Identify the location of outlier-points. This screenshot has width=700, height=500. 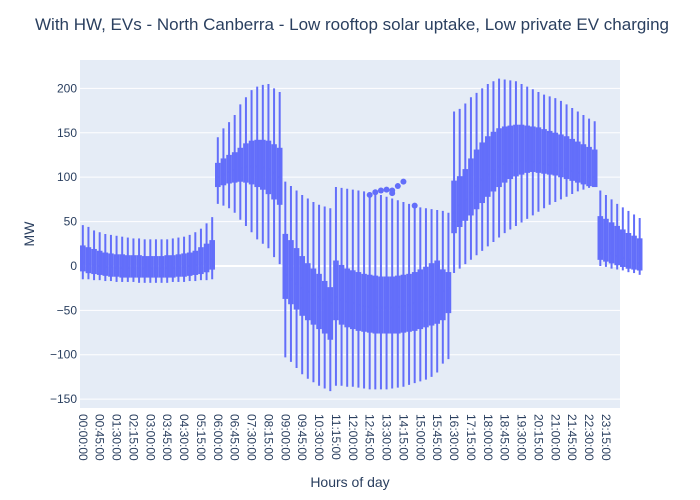
(392, 193).